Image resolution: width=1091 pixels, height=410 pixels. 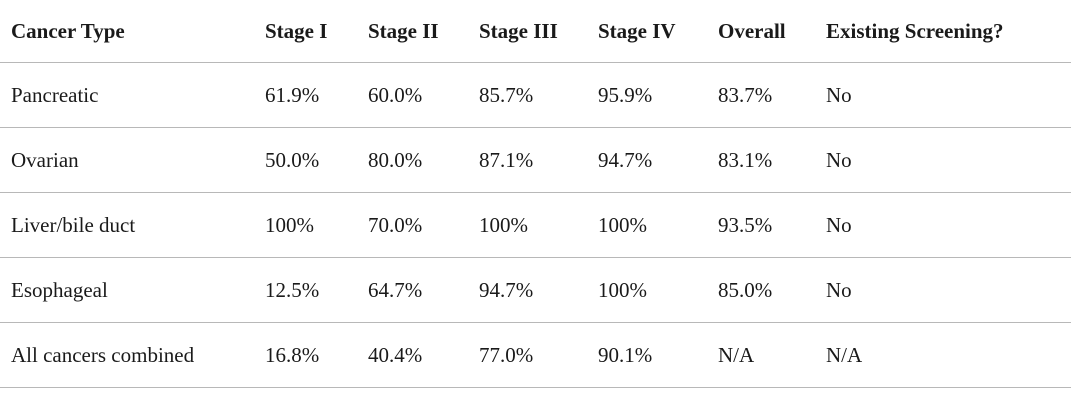 What do you see at coordinates (948, 31) in the screenshot?
I see `column-header: Existing Screening?` at bounding box center [948, 31].